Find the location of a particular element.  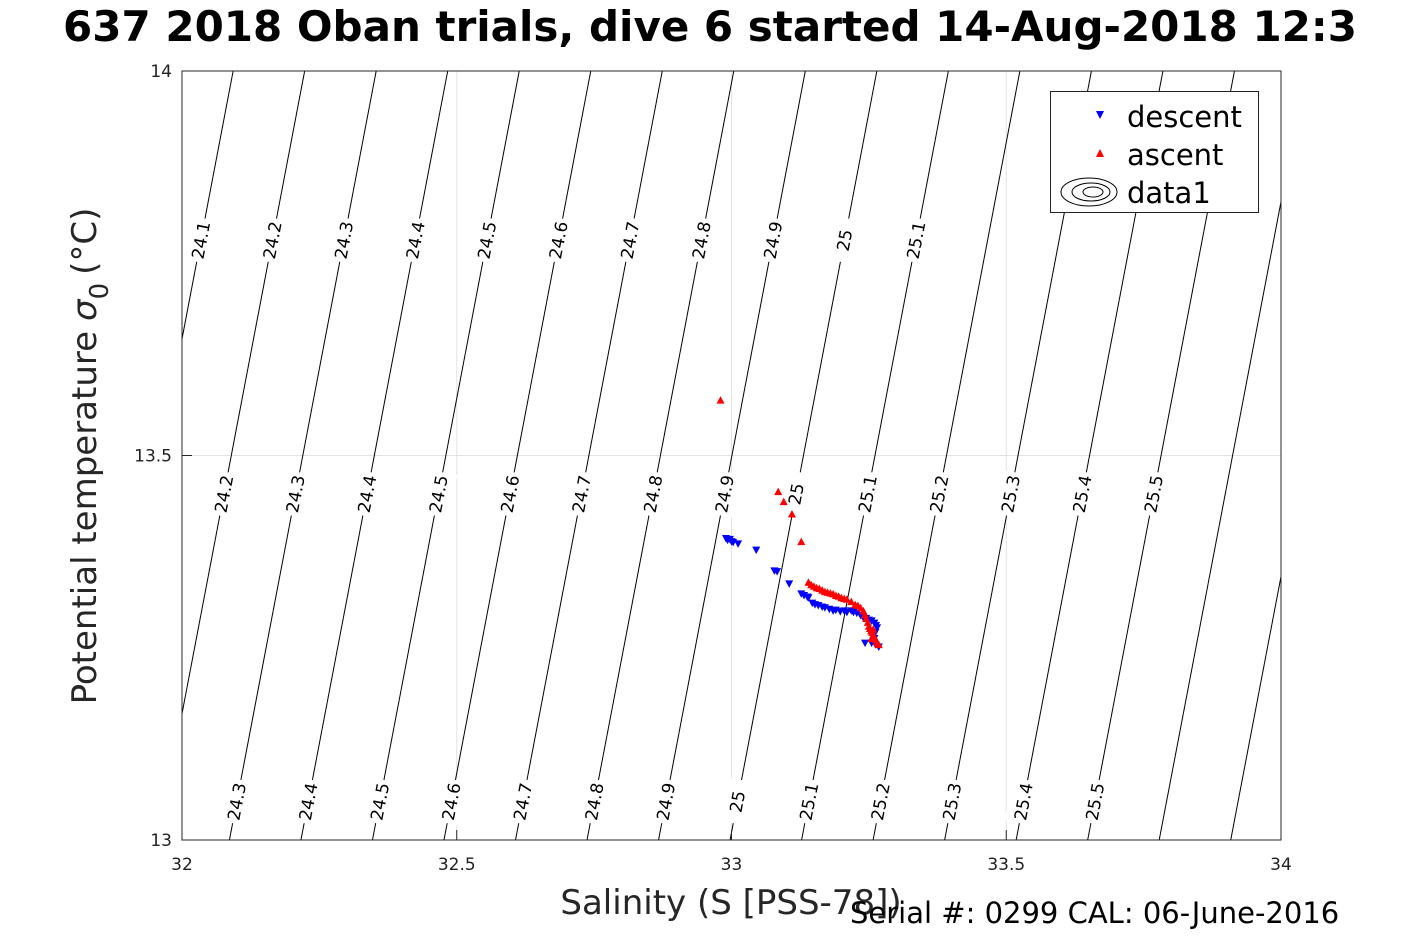

x-tick-label: 33.5 is located at coordinates (1006, 865).